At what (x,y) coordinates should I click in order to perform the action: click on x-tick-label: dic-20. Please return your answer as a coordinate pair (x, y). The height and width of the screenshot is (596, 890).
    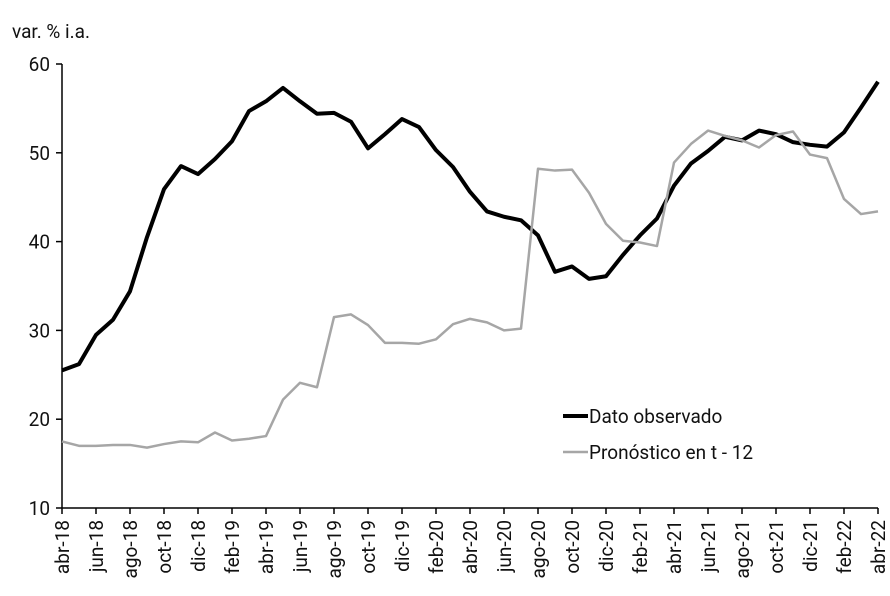
    Looking at the image, I should click on (606, 546).